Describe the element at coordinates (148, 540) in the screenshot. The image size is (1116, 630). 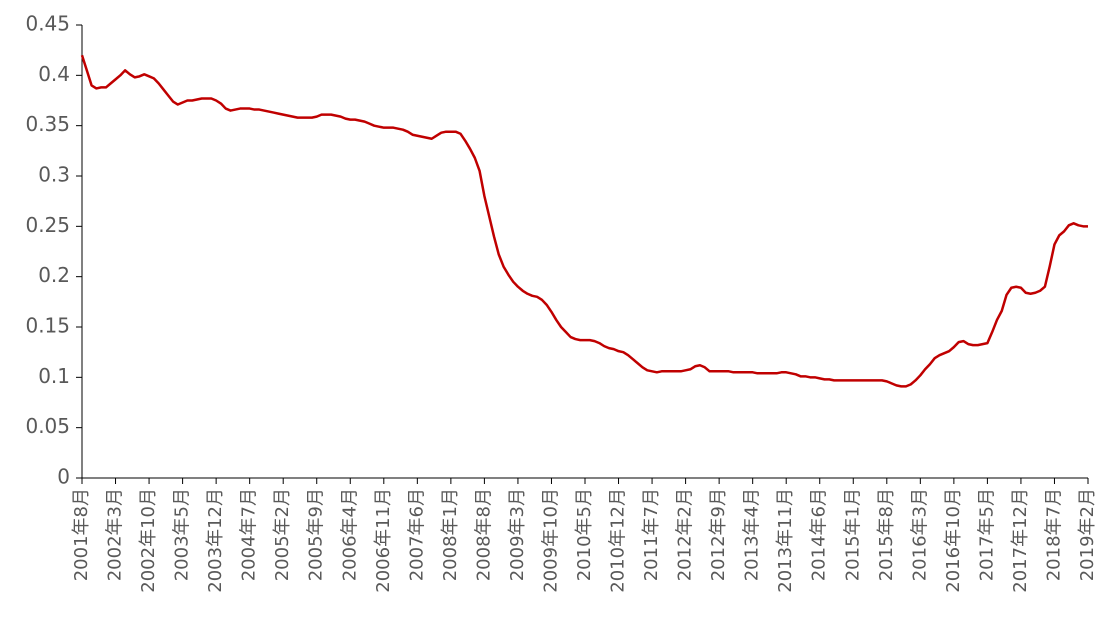
I see `x-tick-label: 2002年10月` at that location.